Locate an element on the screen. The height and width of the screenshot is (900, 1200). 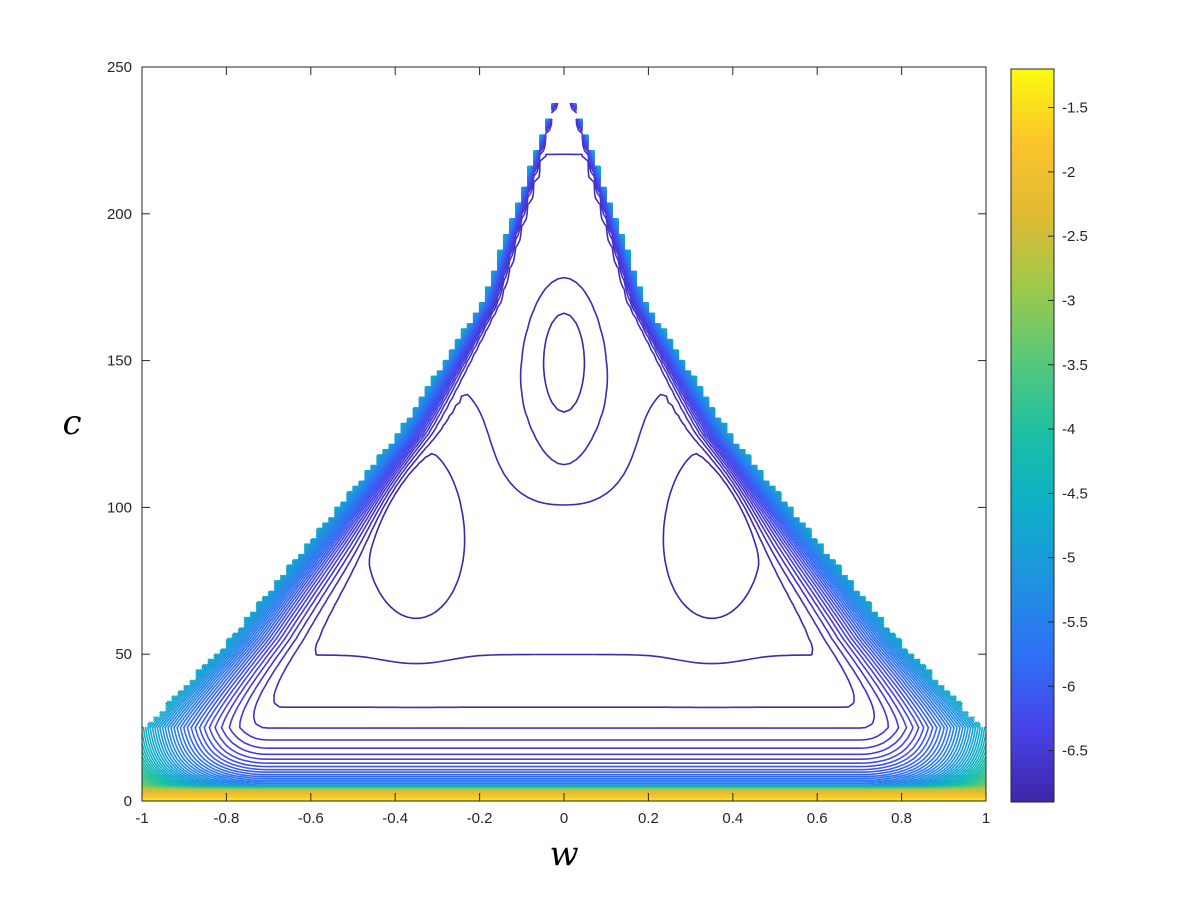
contour-level is located at coordinates (564, 466).